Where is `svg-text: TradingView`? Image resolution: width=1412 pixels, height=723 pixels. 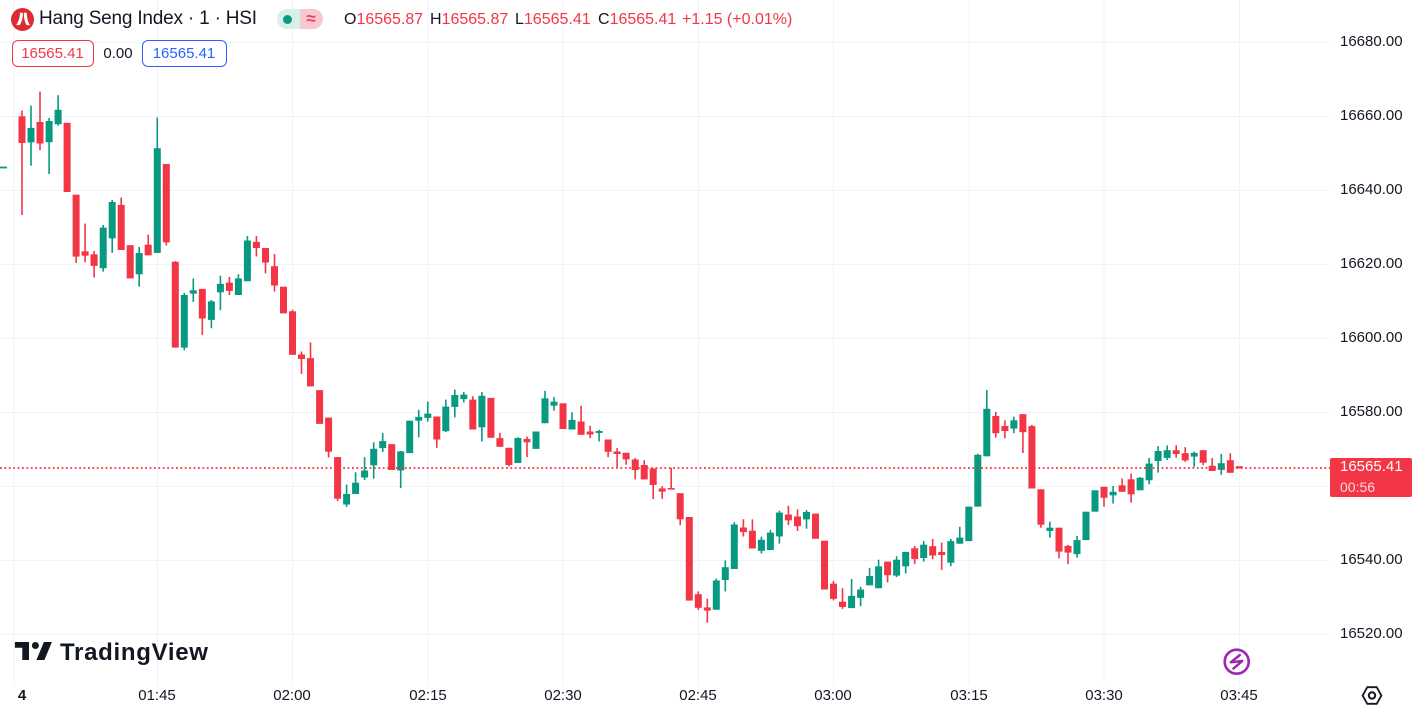 svg-text: TradingView is located at coordinates (134, 652).